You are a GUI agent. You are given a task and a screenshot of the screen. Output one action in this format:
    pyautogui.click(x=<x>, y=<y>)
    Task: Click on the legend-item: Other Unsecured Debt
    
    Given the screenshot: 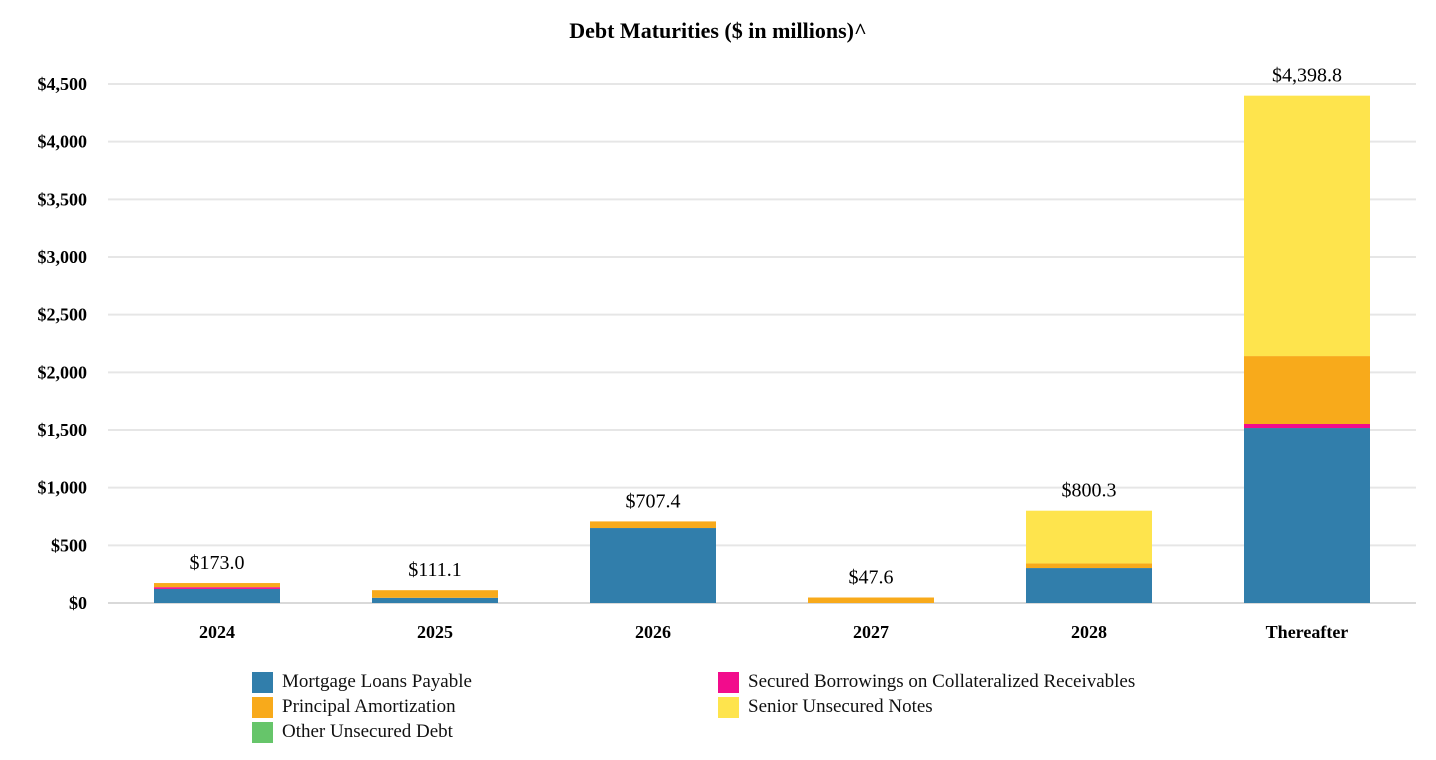 What is the action you would take?
    pyautogui.click(x=485, y=732)
    